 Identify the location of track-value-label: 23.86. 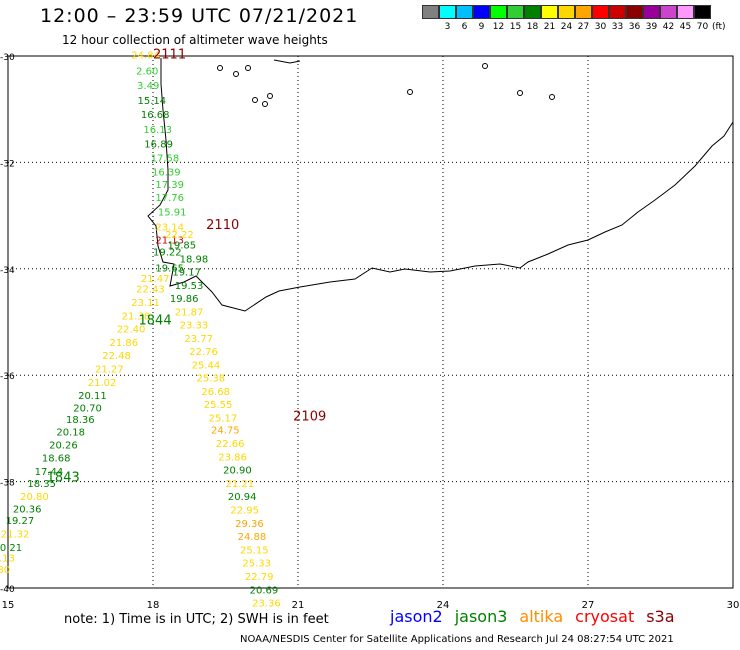
(232, 457).